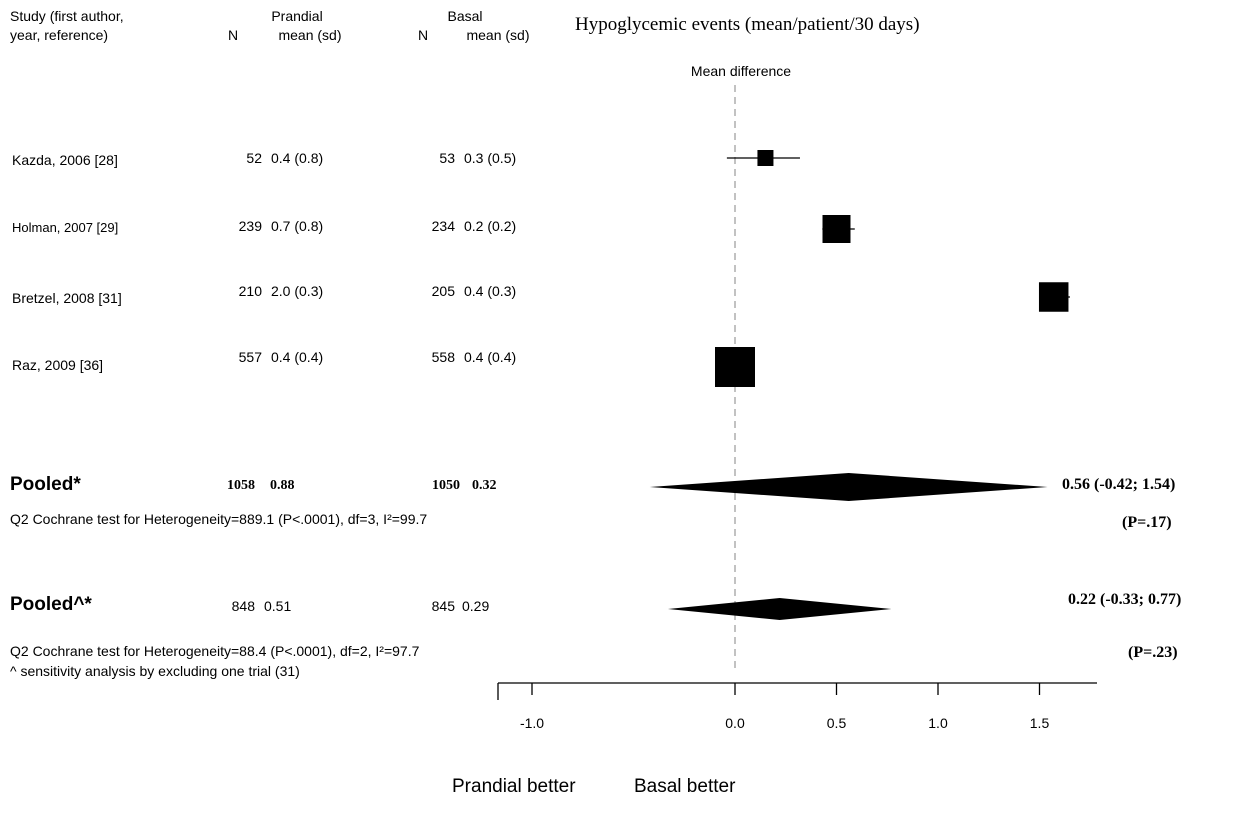 Image resolution: width=1258 pixels, height=826 pixels. What do you see at coordinates (532, 723) in the screenshot?
I see `x-tick-label: -1.0` at bounding box center [532, 723].